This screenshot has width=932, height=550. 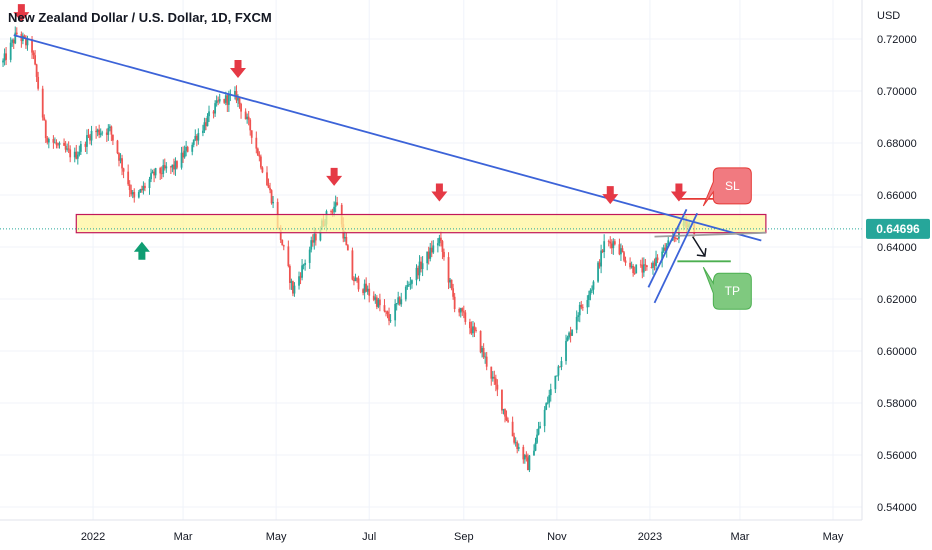 I want to click on channel-left, so click(x=667, y=248).